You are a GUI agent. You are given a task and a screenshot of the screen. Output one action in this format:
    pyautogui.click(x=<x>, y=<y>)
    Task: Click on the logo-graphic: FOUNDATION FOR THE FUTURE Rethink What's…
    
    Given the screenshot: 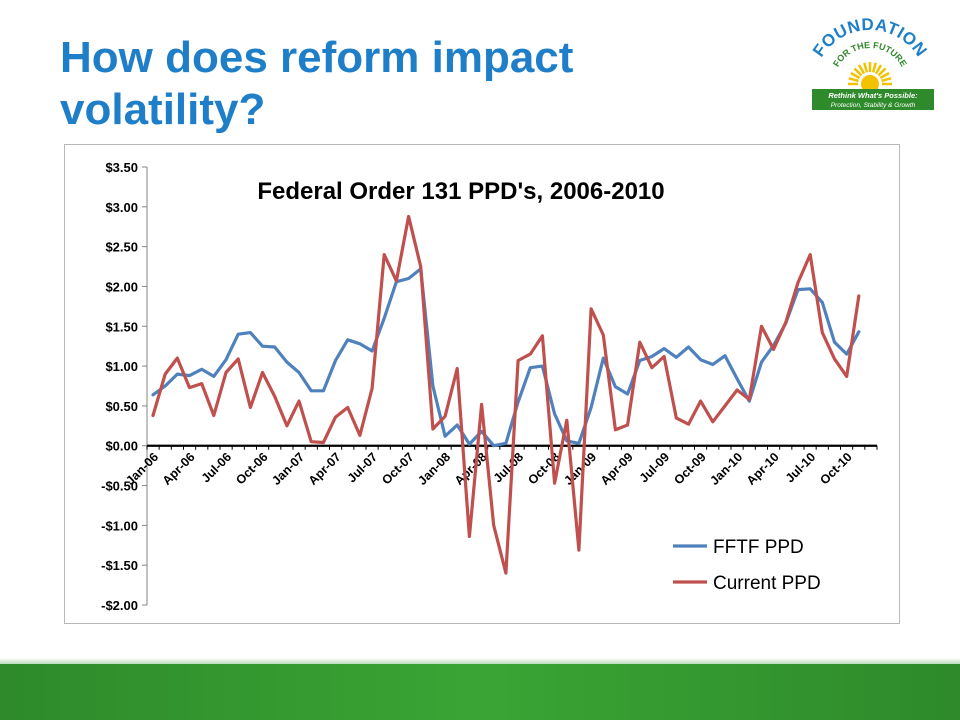 What is the action you would take?
    pyautogui.click(x=871, y=62)
    